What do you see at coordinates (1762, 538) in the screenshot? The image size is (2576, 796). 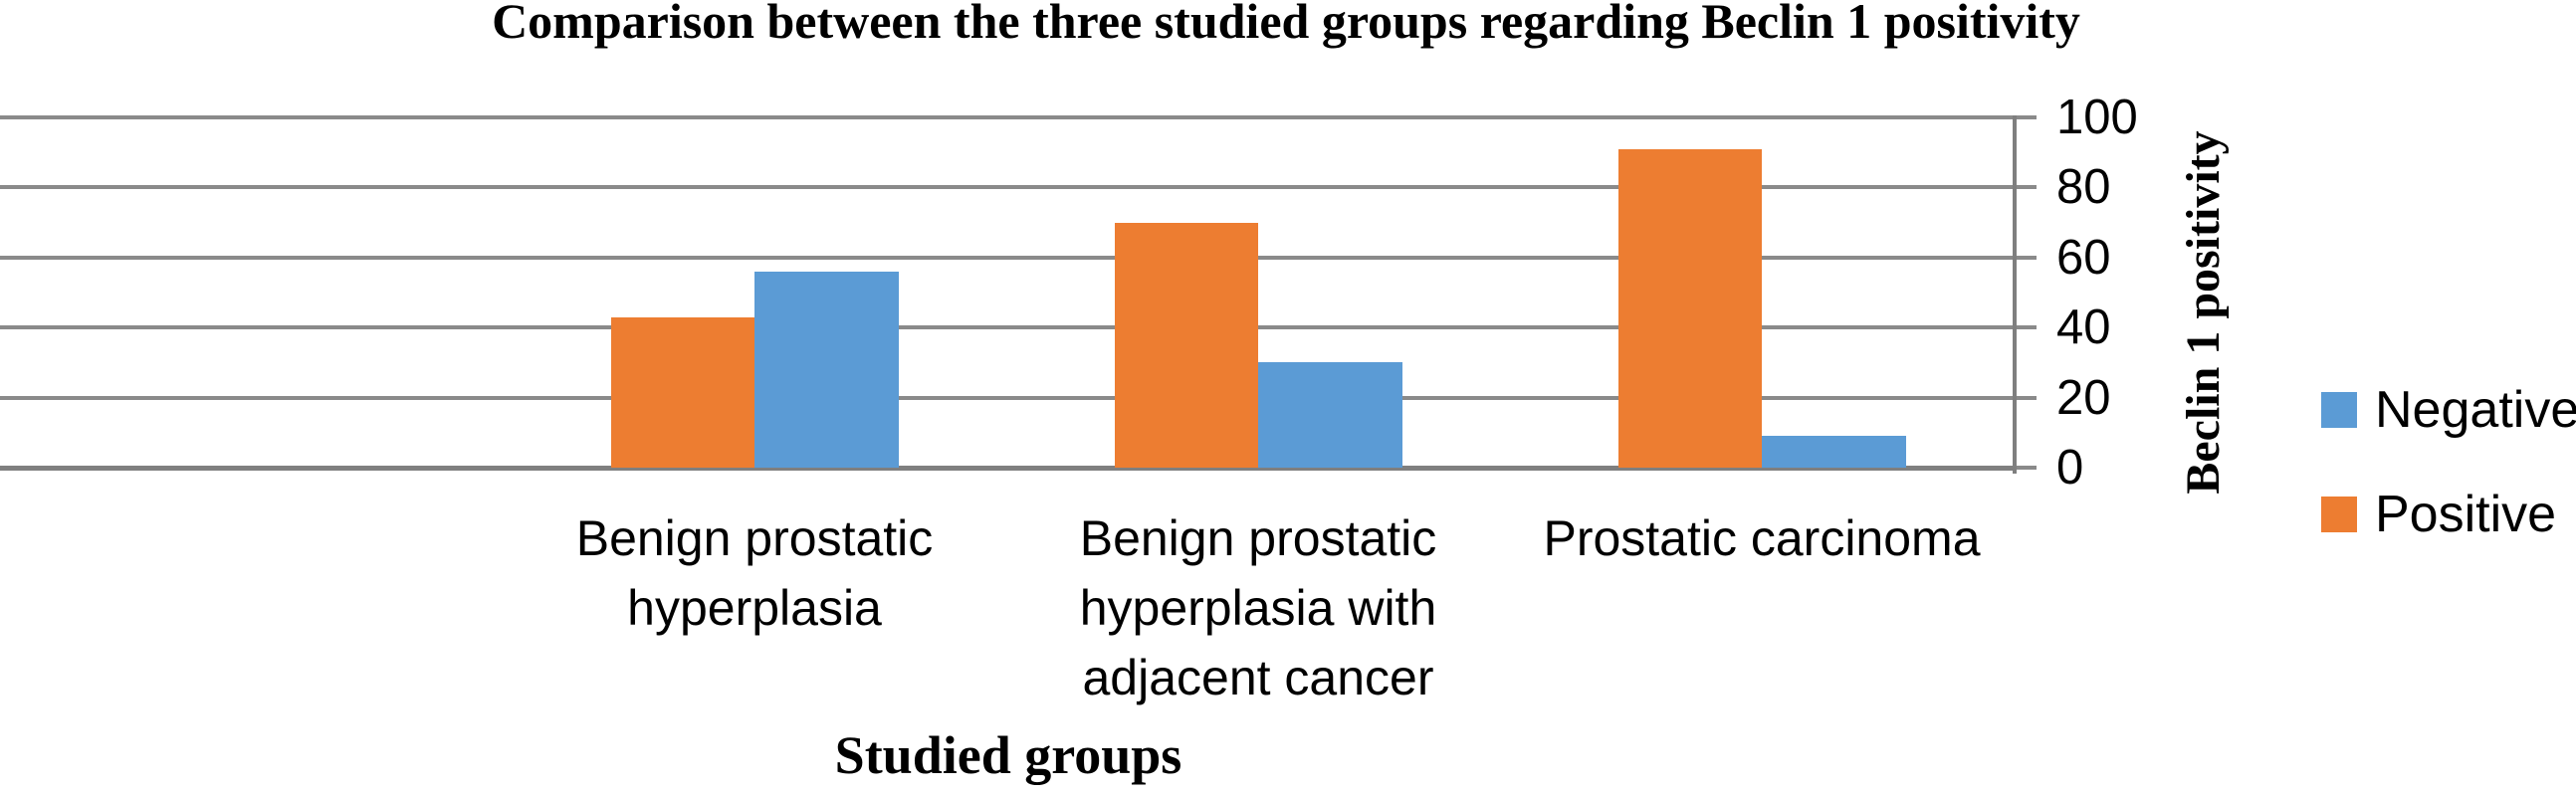 I see `category-label-prostatic-carcinoma: Prostatic carcinoma` at bounding box center [1762, 538].